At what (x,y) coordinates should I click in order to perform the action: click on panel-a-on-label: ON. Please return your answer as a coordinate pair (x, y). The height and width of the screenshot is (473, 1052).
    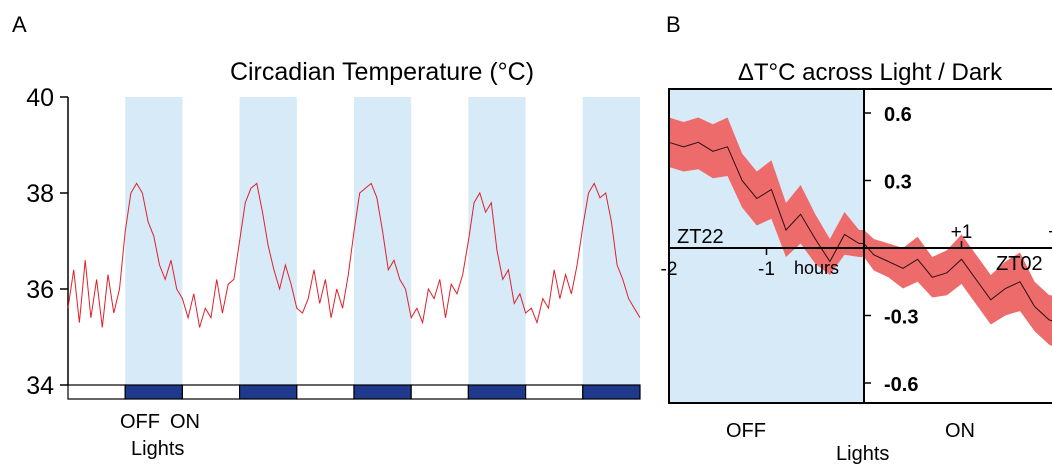
    Looking at the image, I should click on (185, 422).